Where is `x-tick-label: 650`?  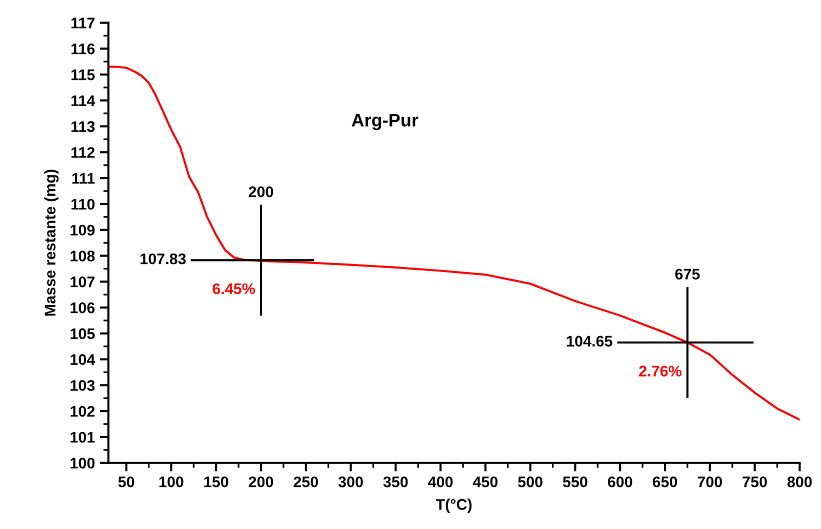
x-tick-label: 650 is located at coordinates (665, 482).